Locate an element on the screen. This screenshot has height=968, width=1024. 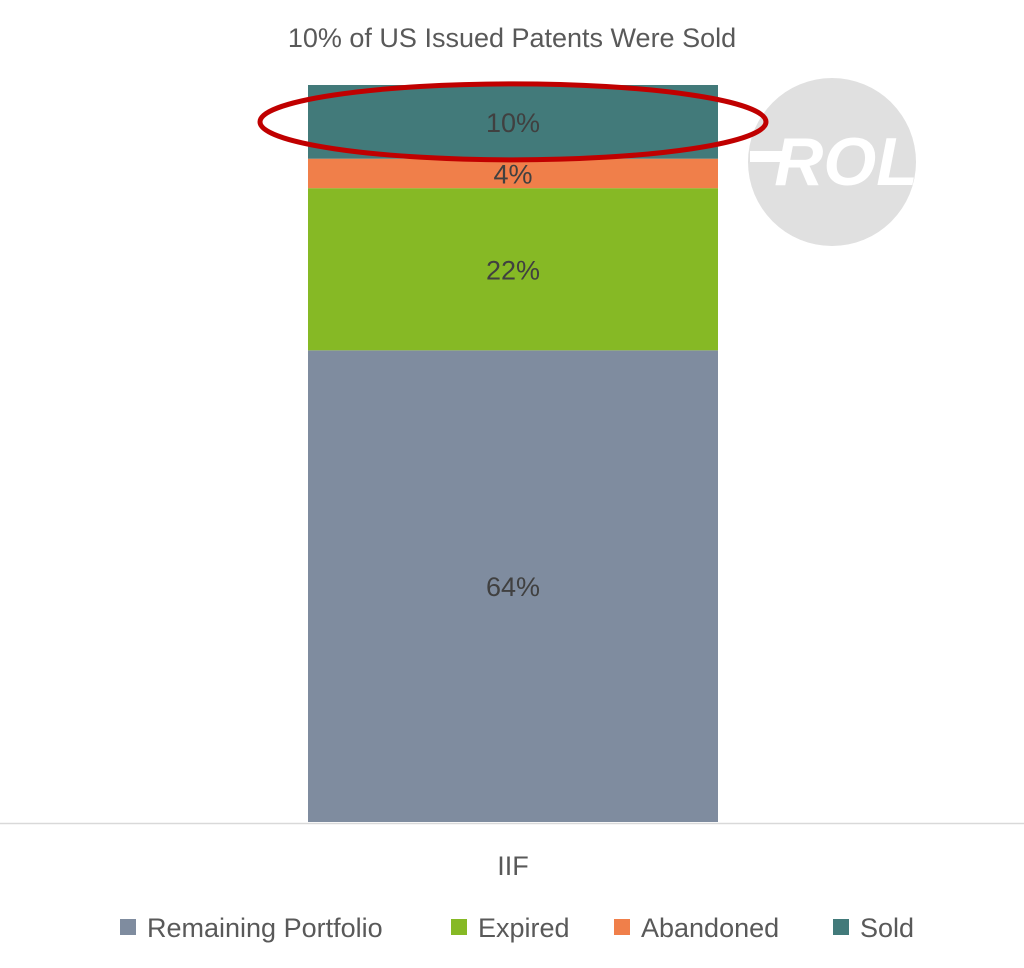
watermark-dash is located at coordinates (767, 156).